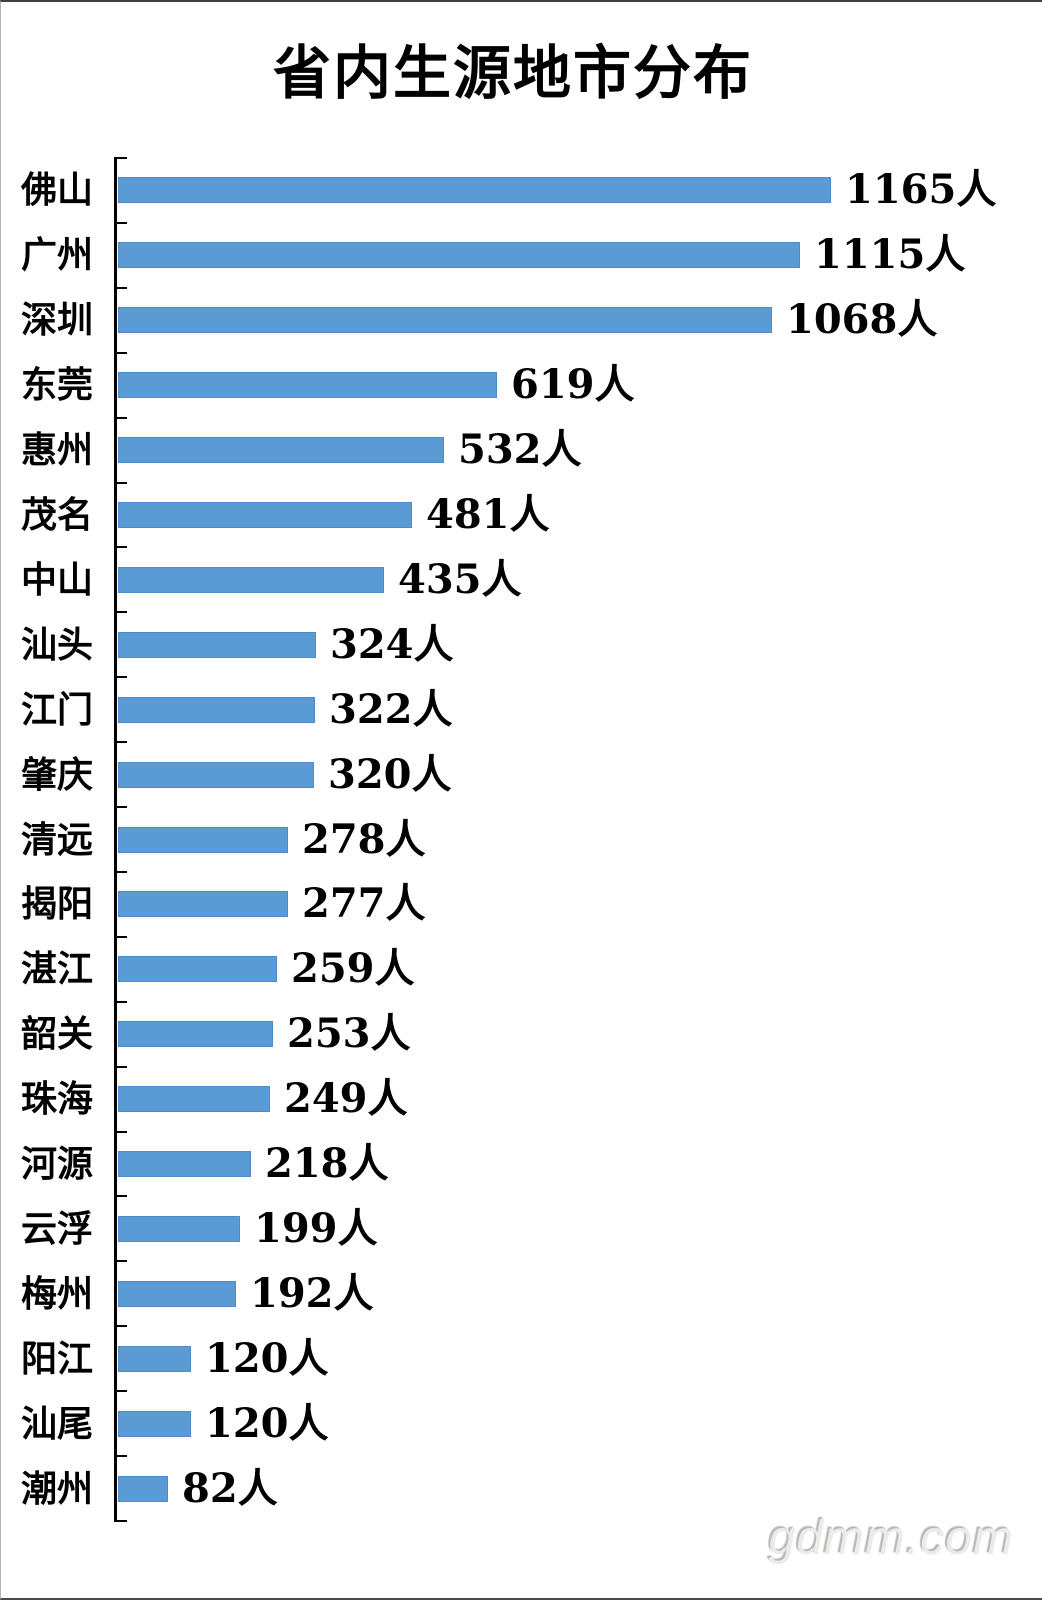 Image resolution: width=1042 pixels, height=1600 pixels. What do you see at coordinates (56, 515) in the screenshot?
I see `category-label: 茂名` at bounding box center [56, 515].